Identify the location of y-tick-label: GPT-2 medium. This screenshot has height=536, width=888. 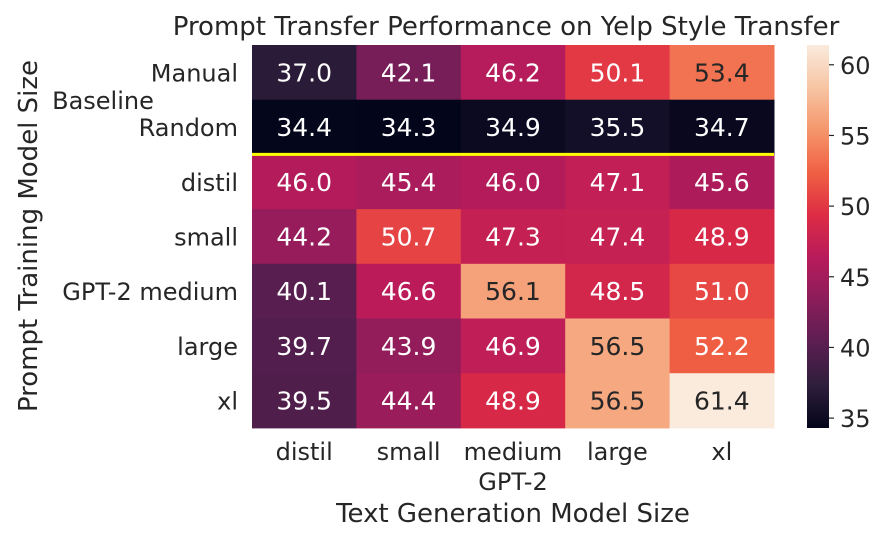
(150, 292).